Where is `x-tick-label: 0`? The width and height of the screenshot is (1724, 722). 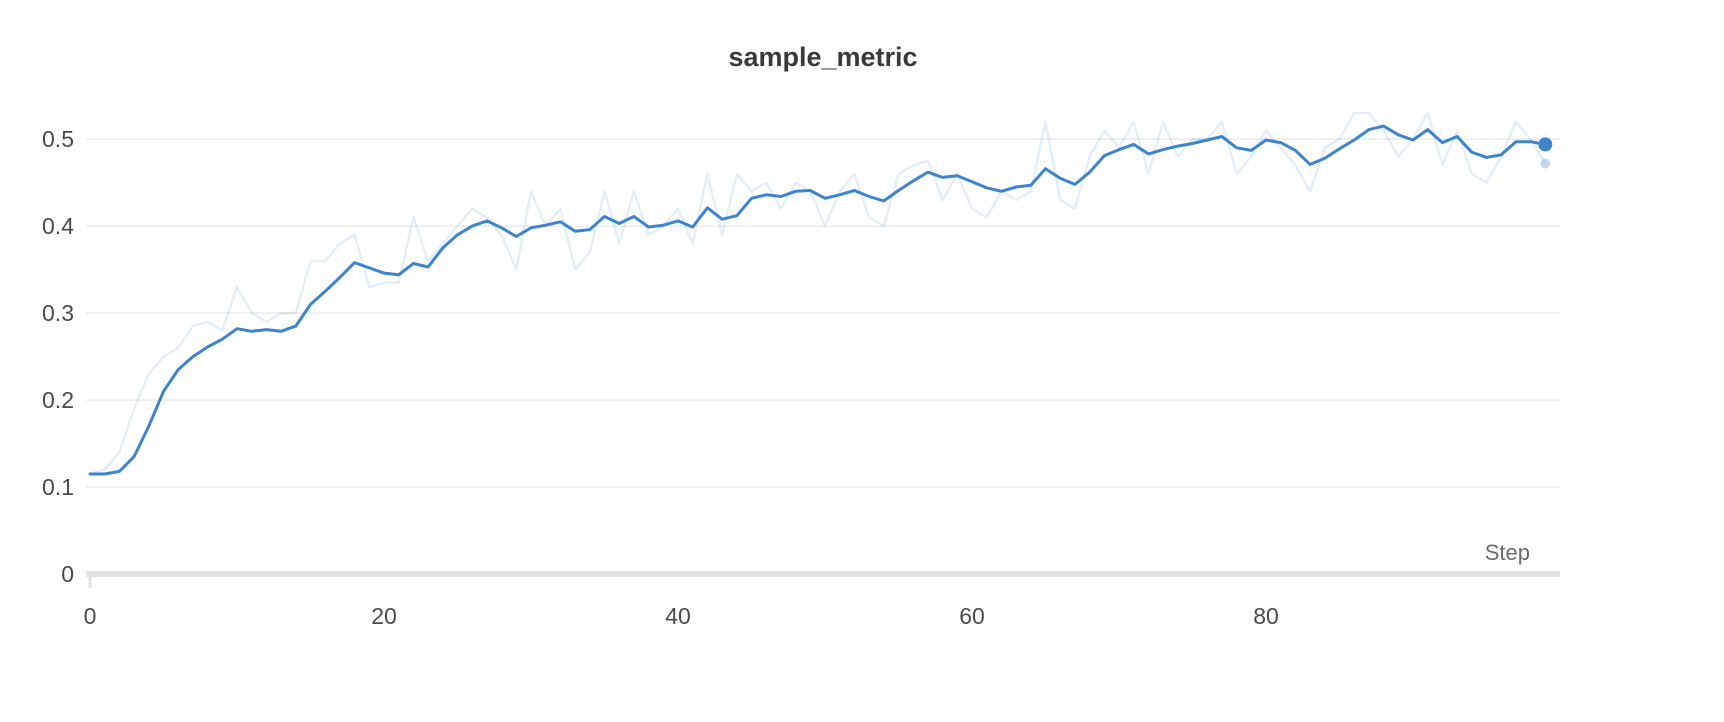 x-tick-label: 0 is located at coordinates (90, 616).